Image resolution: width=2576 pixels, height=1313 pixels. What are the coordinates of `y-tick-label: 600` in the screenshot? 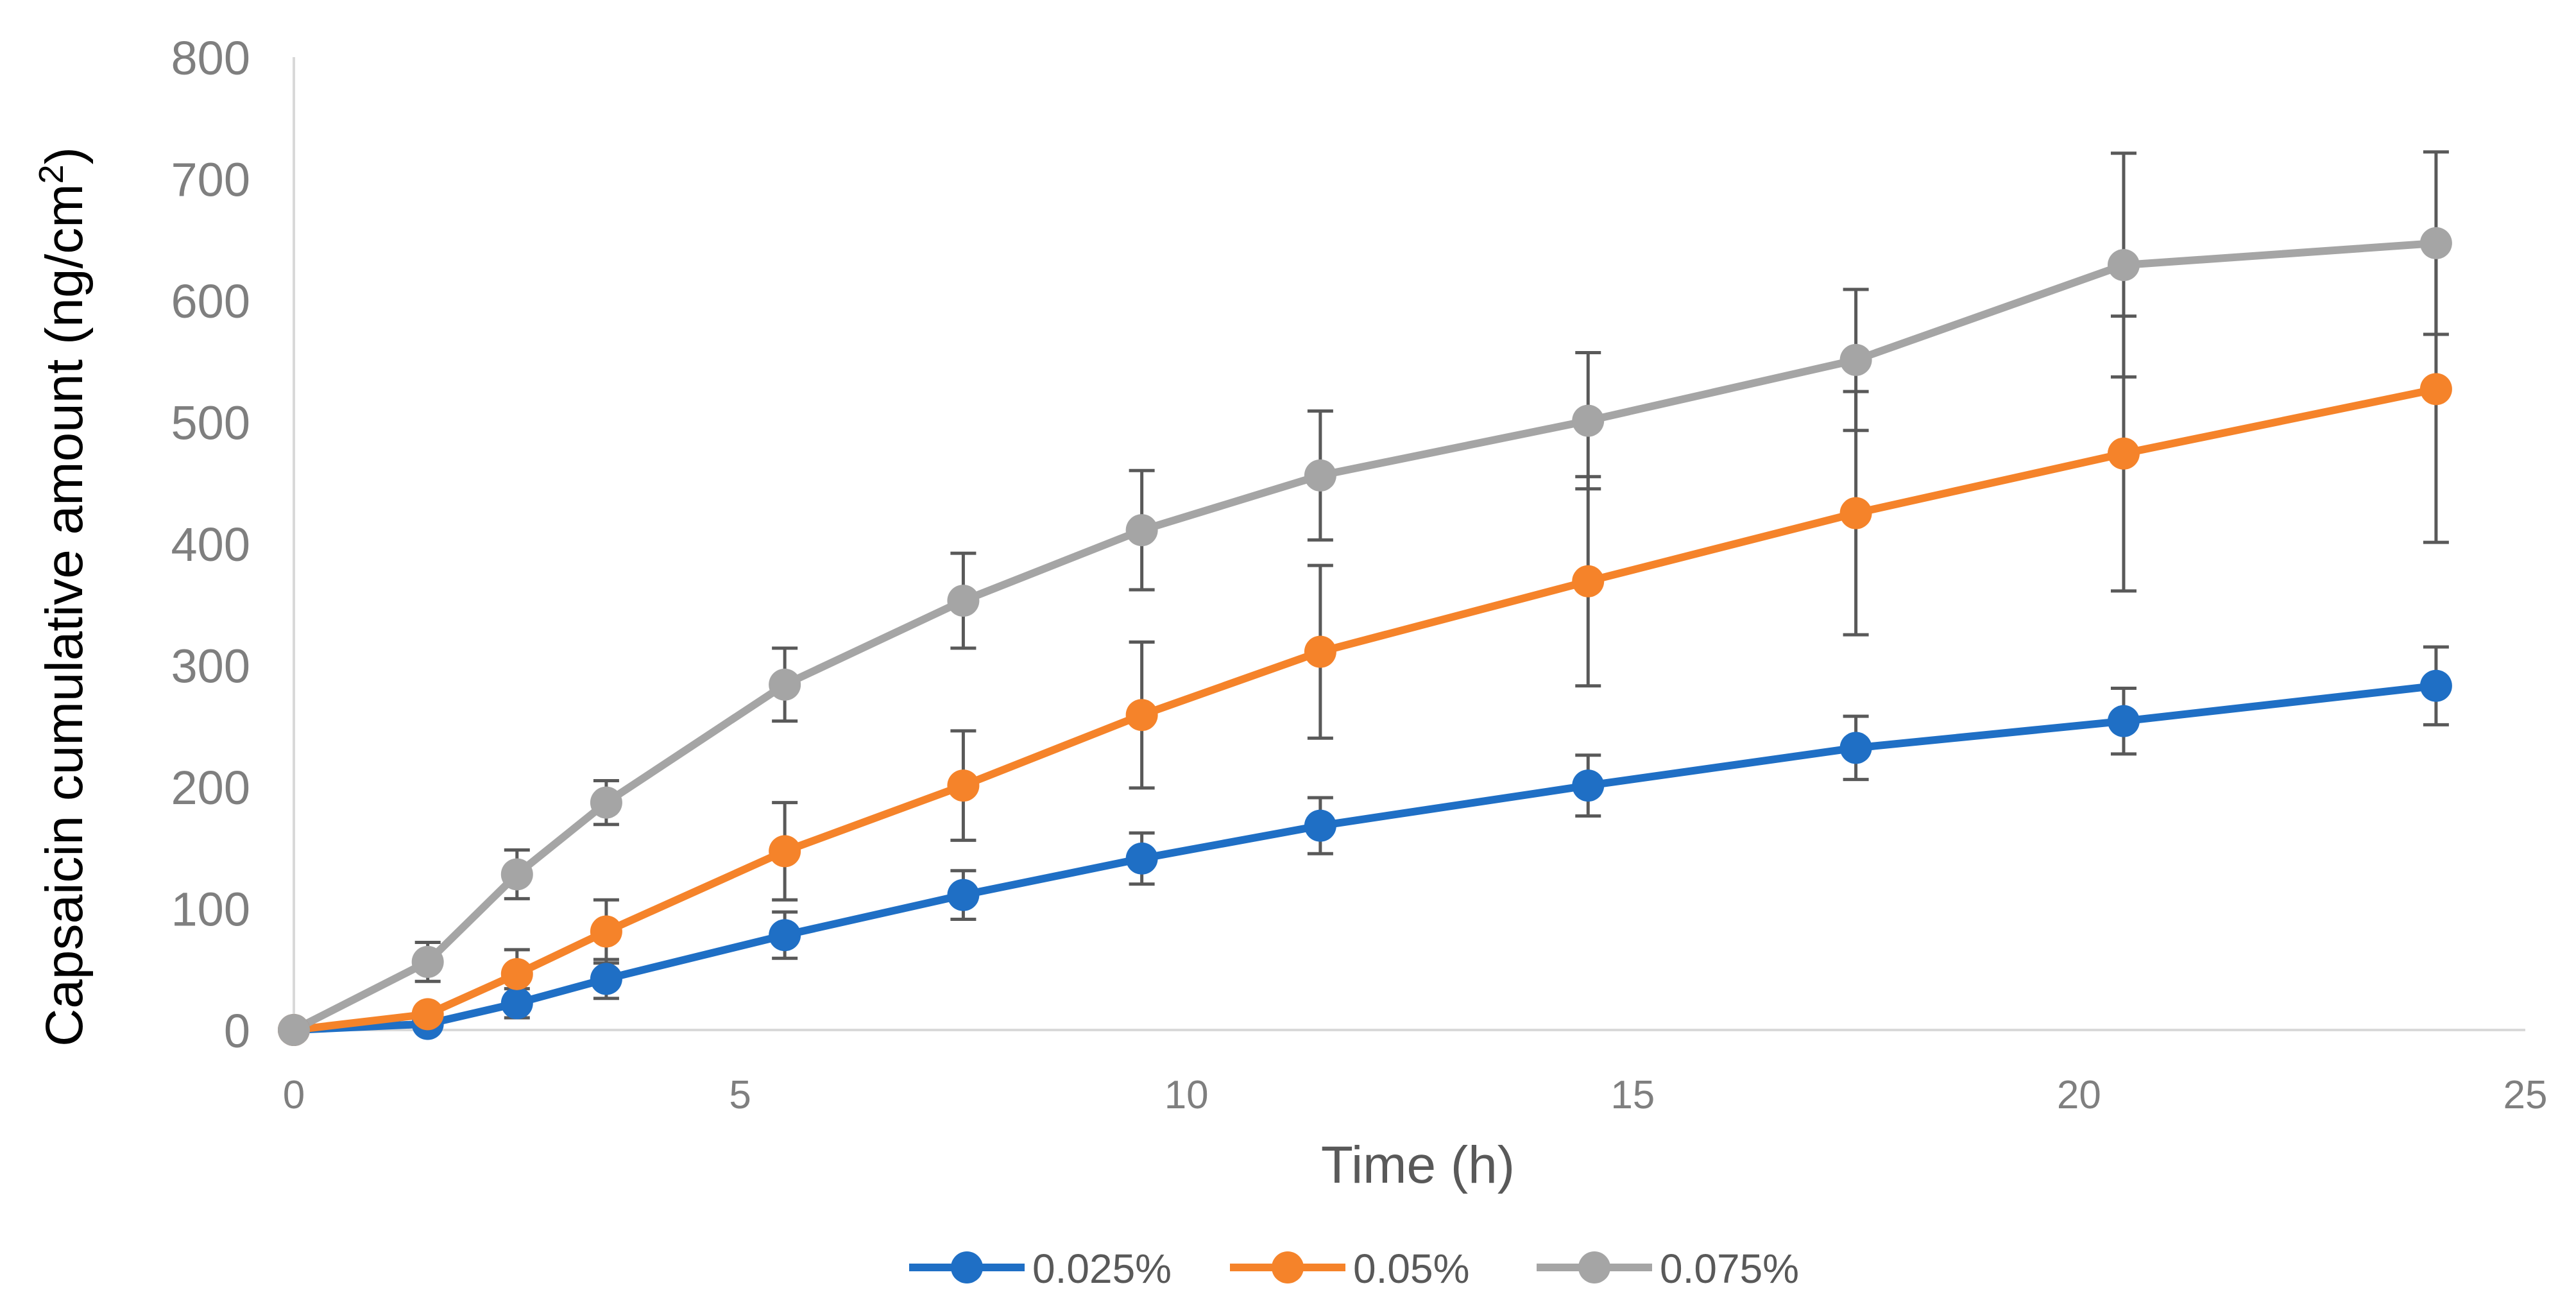 It's located at (211, 301).